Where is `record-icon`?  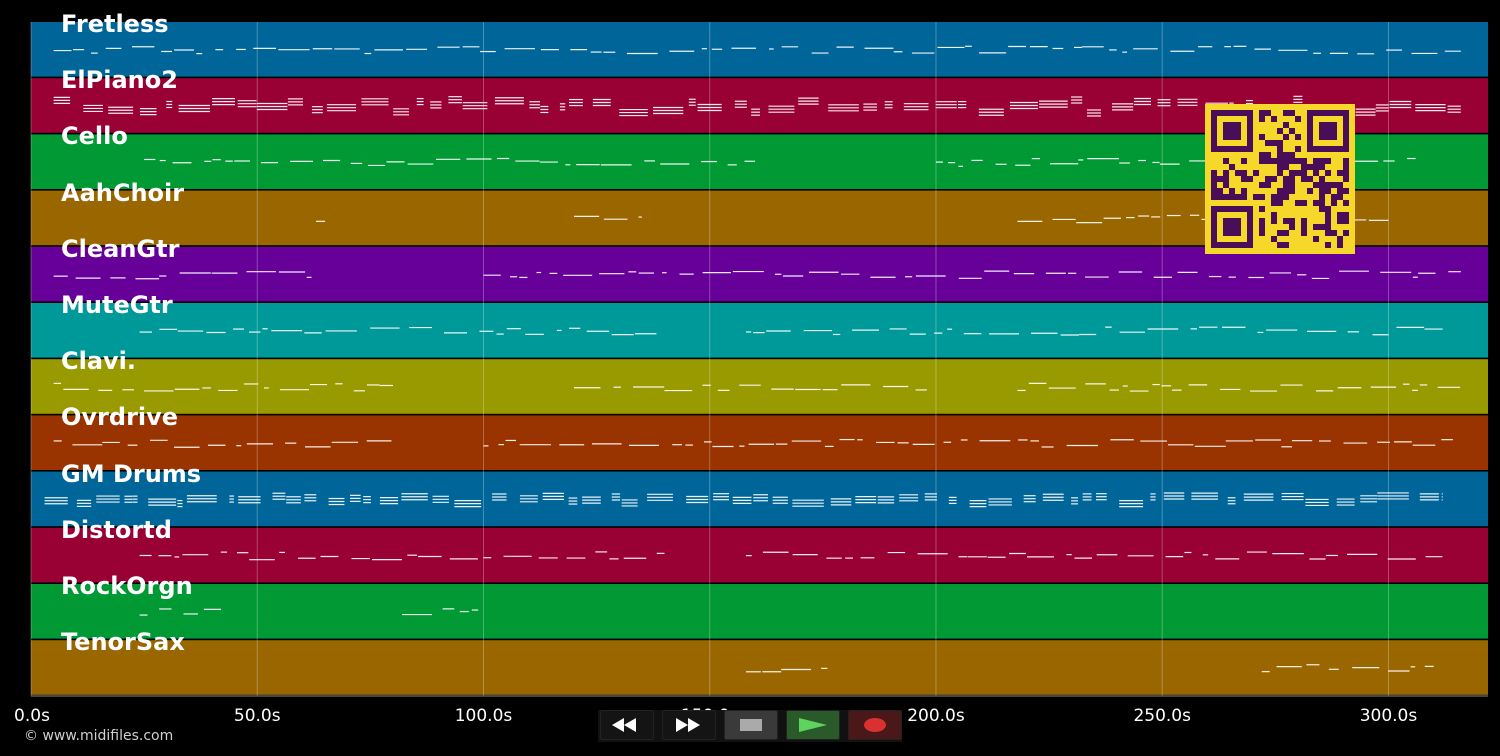 record-icon is located at coordinates (875, 725).